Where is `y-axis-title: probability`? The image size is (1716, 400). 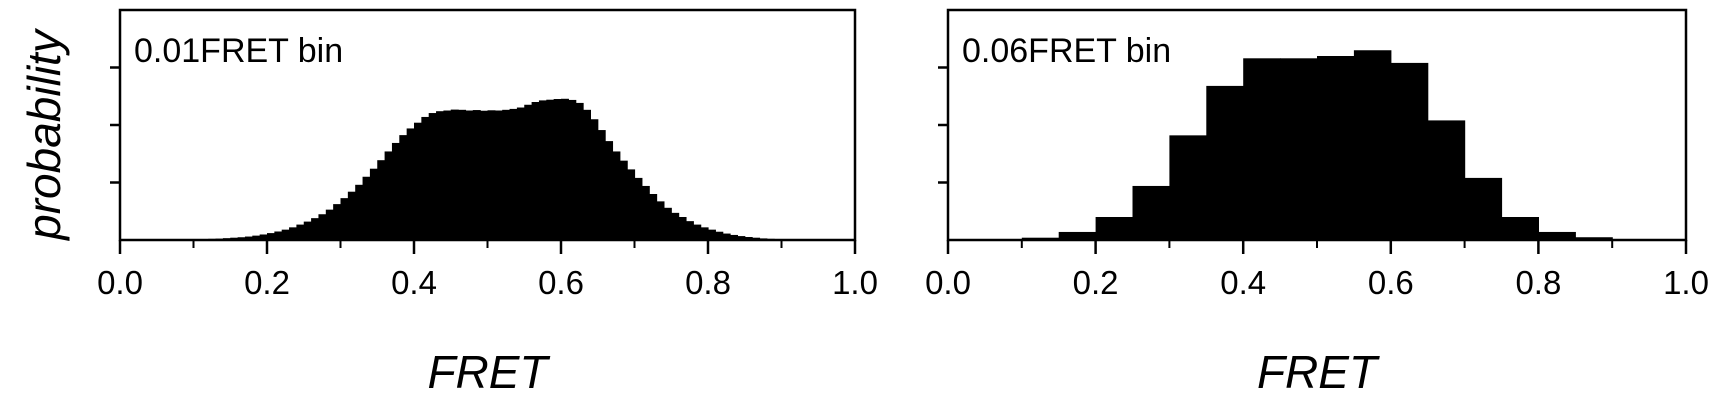 y-axis-title: probability is located at coordinates (44, 134).